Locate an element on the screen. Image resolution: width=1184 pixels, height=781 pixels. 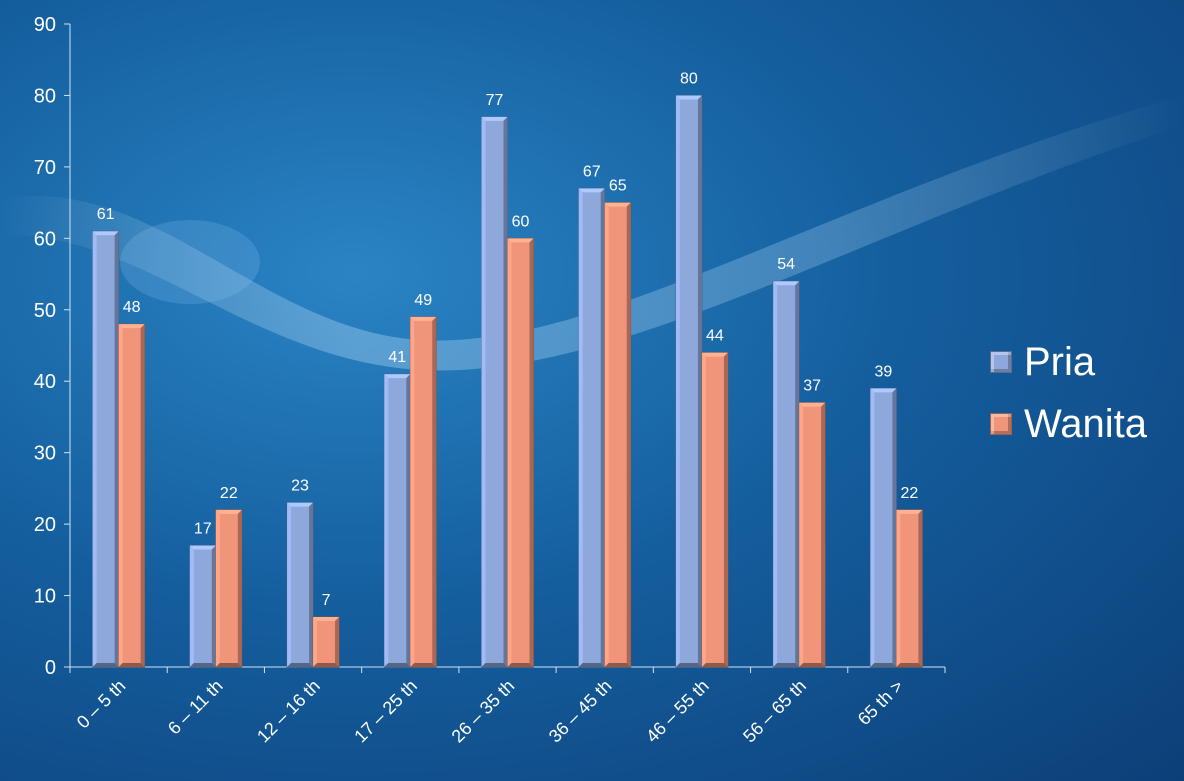
data-label: 67 is located at coordinates (592, 171).